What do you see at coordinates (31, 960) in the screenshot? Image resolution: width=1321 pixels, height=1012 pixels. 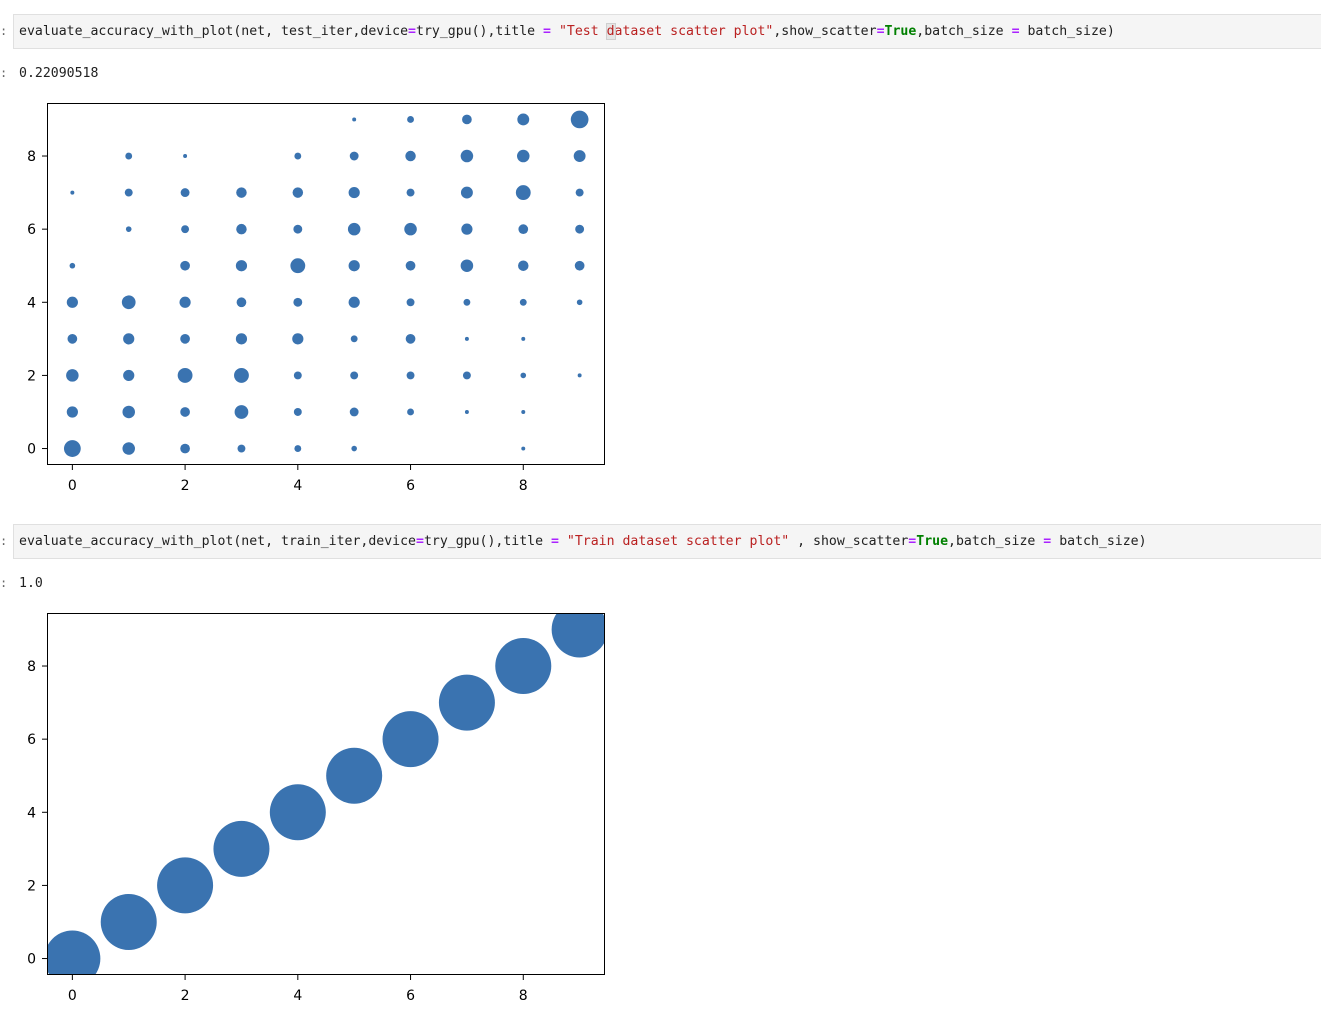 I see `y-tick-label: 0` at bounding box center [31, 960].